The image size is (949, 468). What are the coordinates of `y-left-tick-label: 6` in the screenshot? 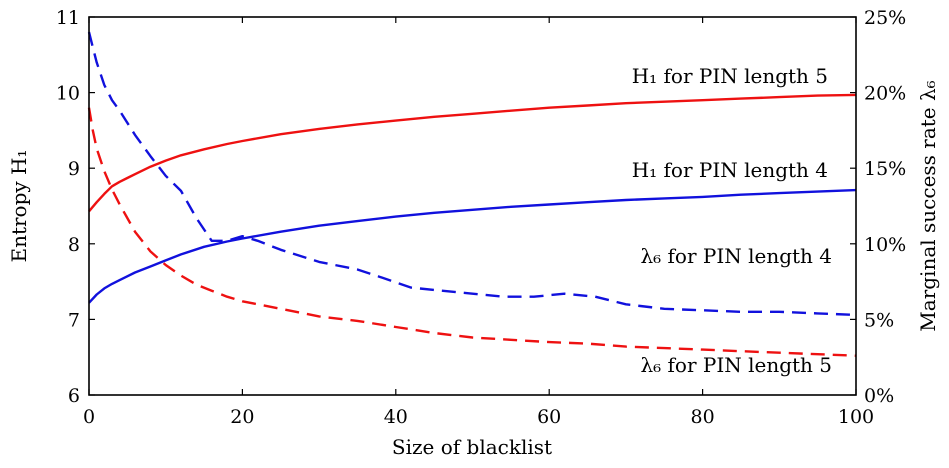 It's located at (74, 396).